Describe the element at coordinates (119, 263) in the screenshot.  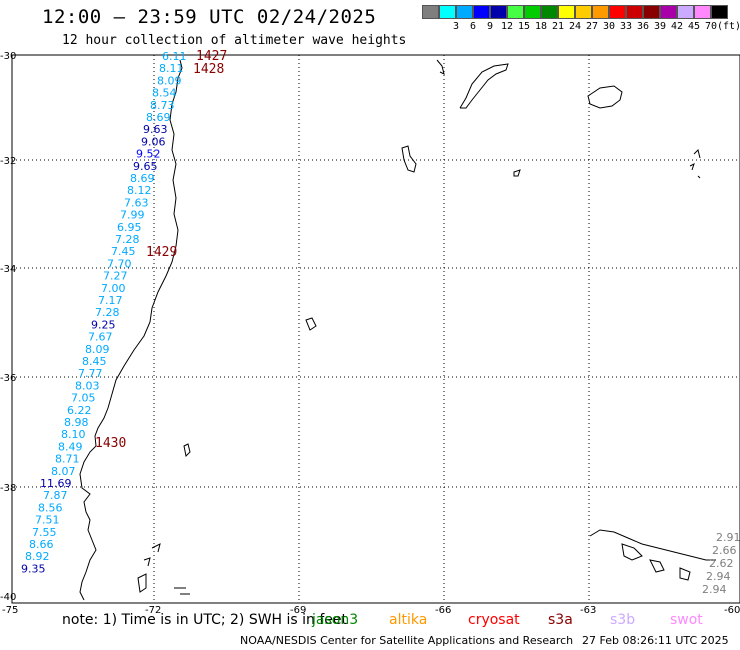
I see `swh-value-label: 7.70` at that location.